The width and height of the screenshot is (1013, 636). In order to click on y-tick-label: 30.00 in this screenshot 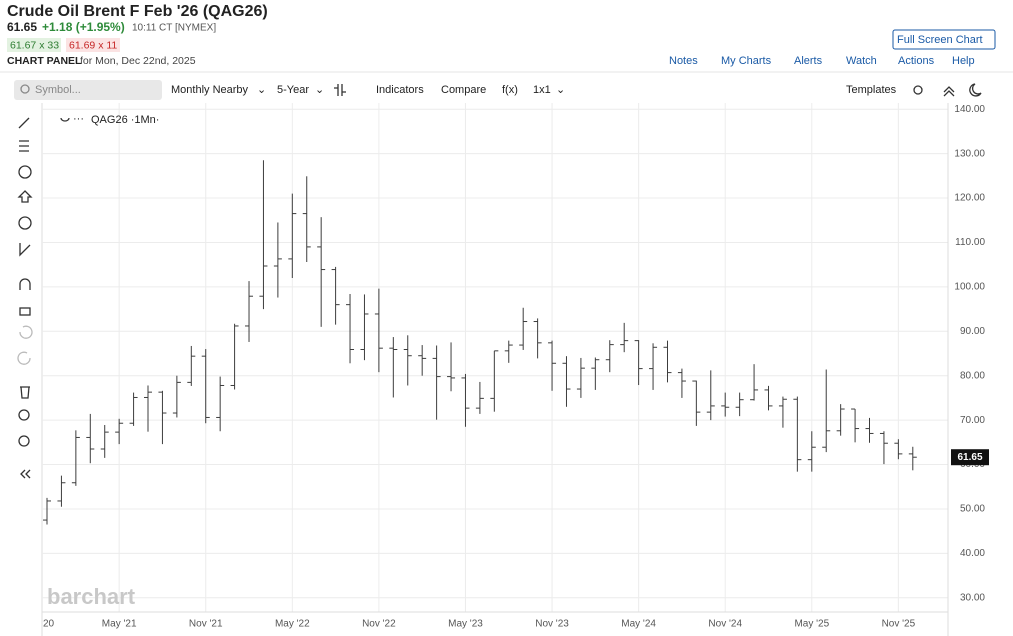, I will do `click(972, 597)`.